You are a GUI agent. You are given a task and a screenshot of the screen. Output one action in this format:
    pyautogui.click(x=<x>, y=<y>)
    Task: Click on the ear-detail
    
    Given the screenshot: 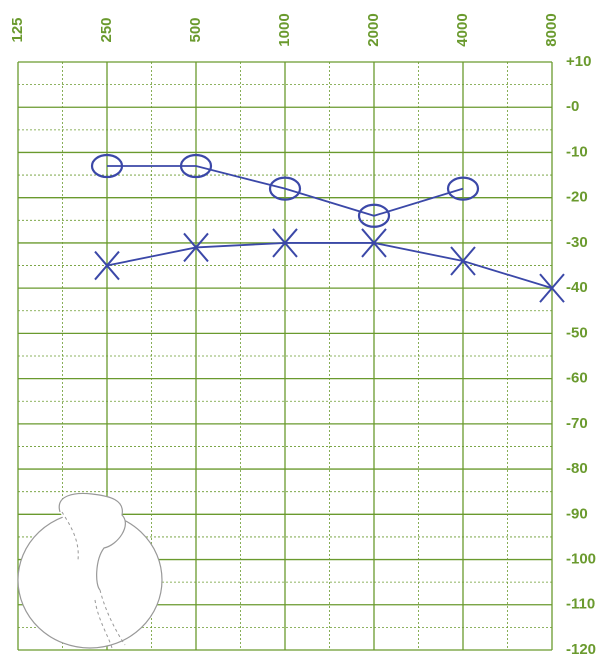 What is the action you would take?
    pyautogui.click(x=93, y=580)
    